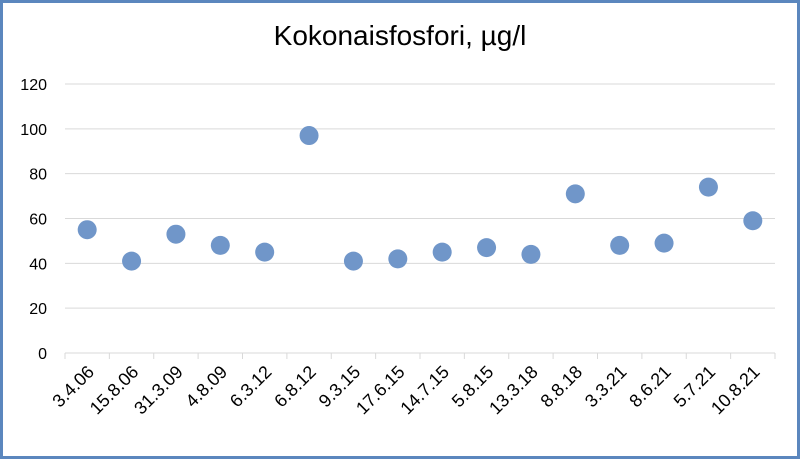  Describe the element at coordinates (420, 356) in the screenshot. I see `x-axis-tick-marks` at that location.